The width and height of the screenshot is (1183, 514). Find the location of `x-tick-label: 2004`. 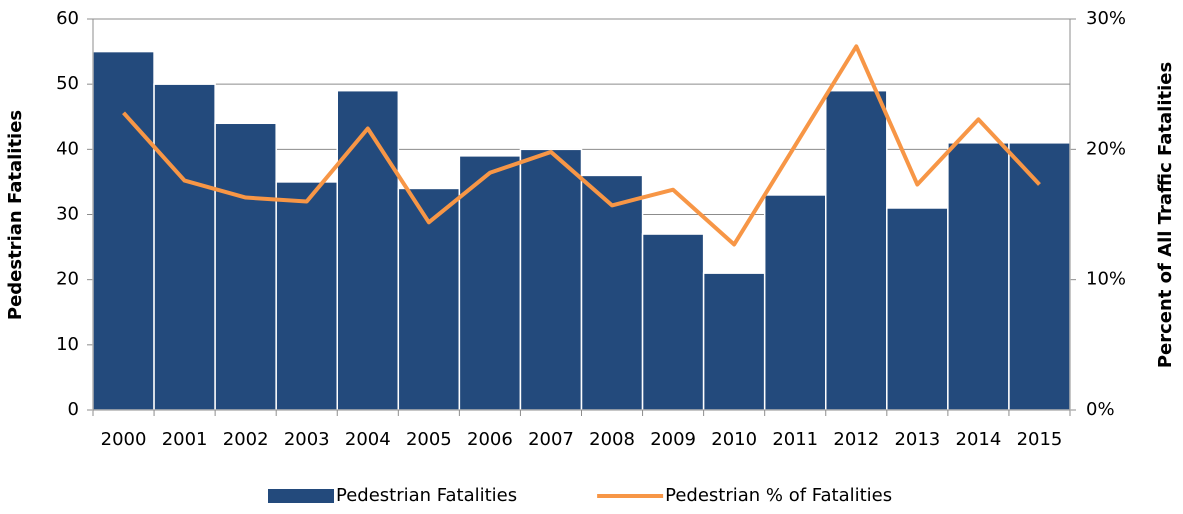

x-tick-label: 2004 is located at coordinates (368, 439).